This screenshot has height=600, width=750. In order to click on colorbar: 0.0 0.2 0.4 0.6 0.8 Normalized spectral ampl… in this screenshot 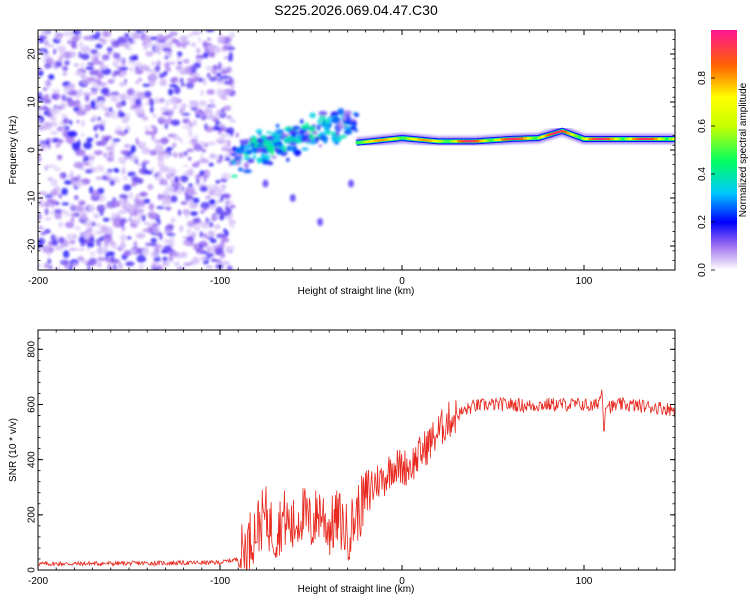, I will do `click(723, 153)`.